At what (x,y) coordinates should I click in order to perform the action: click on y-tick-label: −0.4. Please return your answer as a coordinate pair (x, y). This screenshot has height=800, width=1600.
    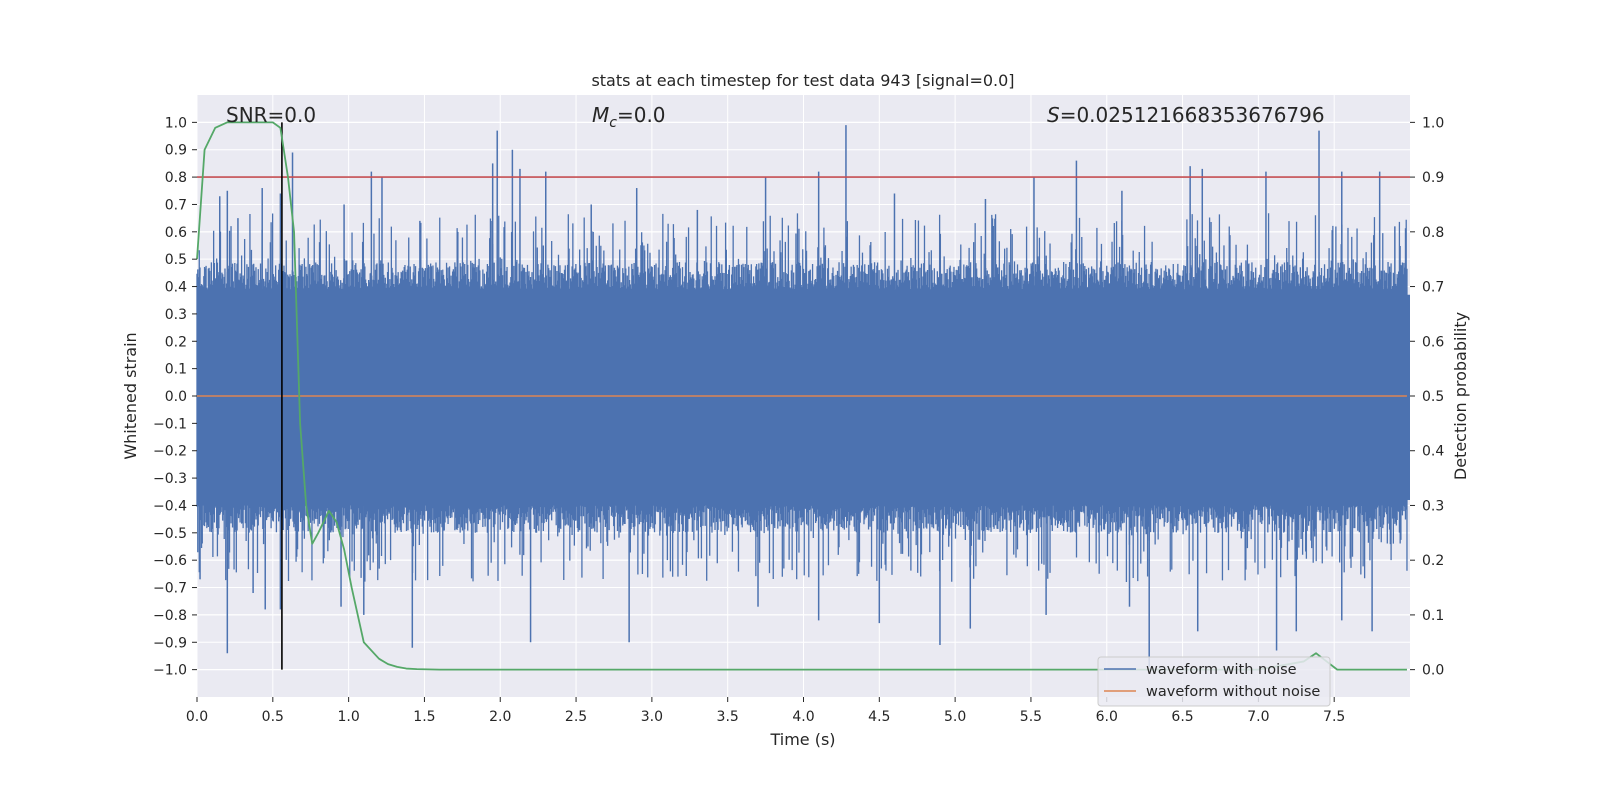
    Looking at the image, I should click on (170, 506).